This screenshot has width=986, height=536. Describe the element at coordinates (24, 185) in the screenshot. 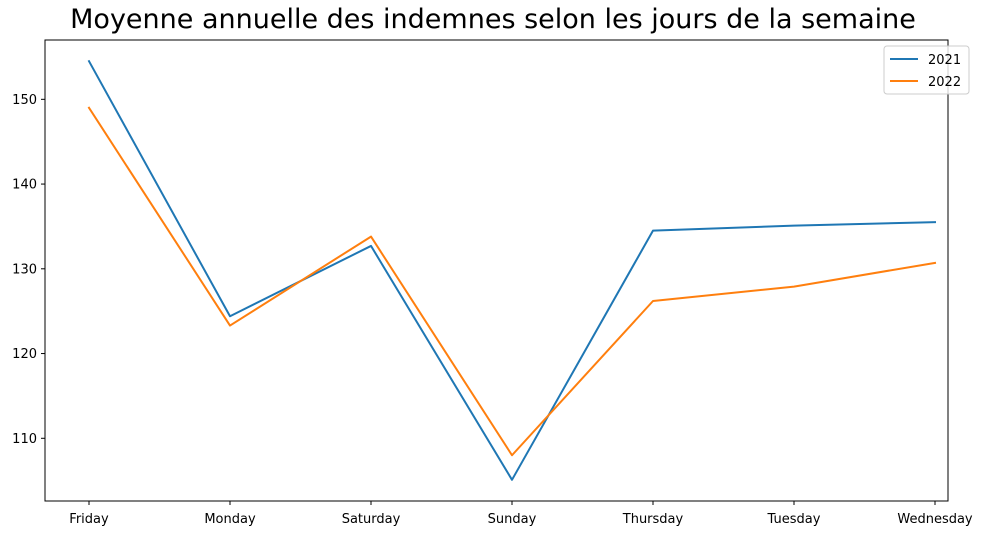

I see `y-tick-label: 140` at that location.